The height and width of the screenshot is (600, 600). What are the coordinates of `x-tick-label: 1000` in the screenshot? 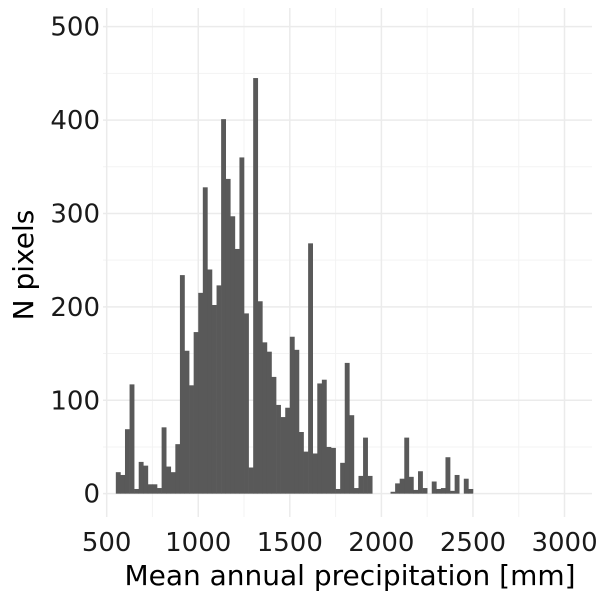 It's located at (198, 543).